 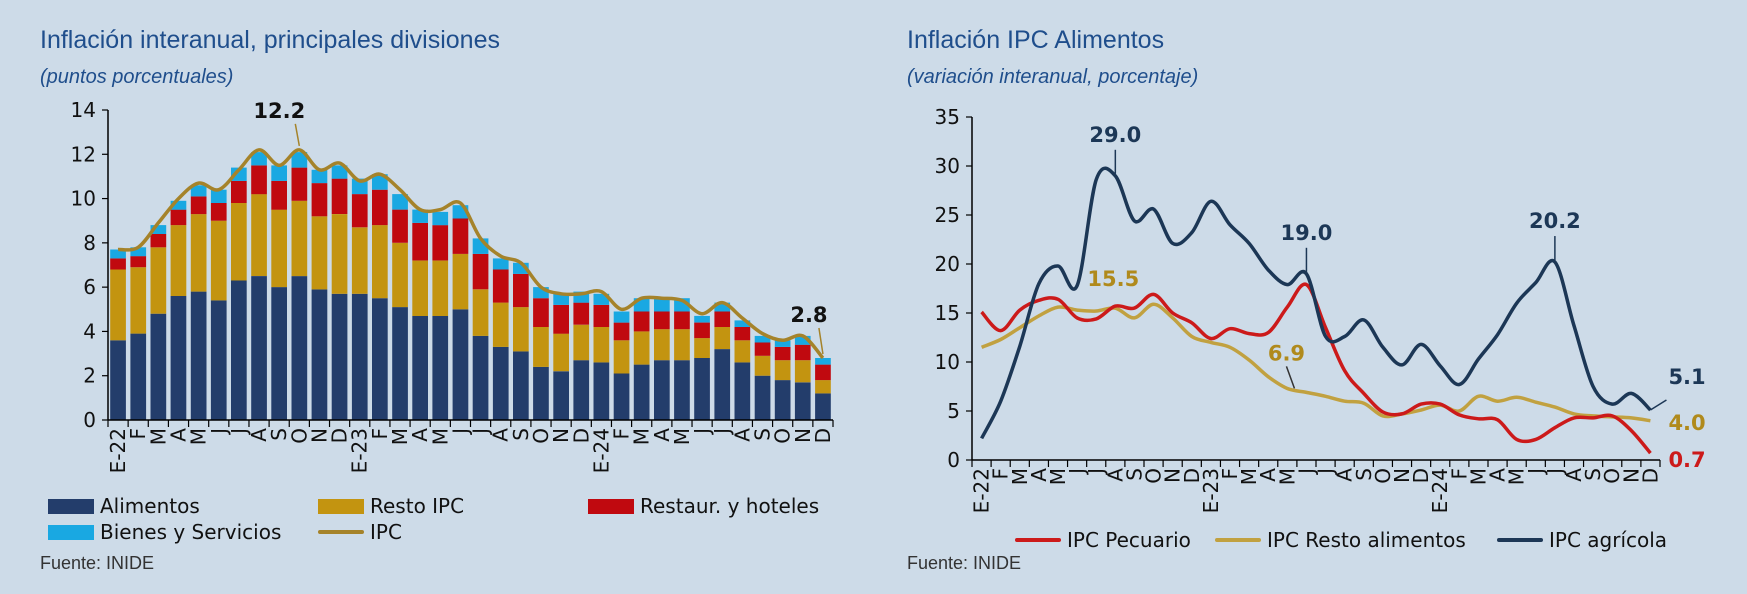 I want to click on right-x-tick-label: D, so click(x=1421, y=475).